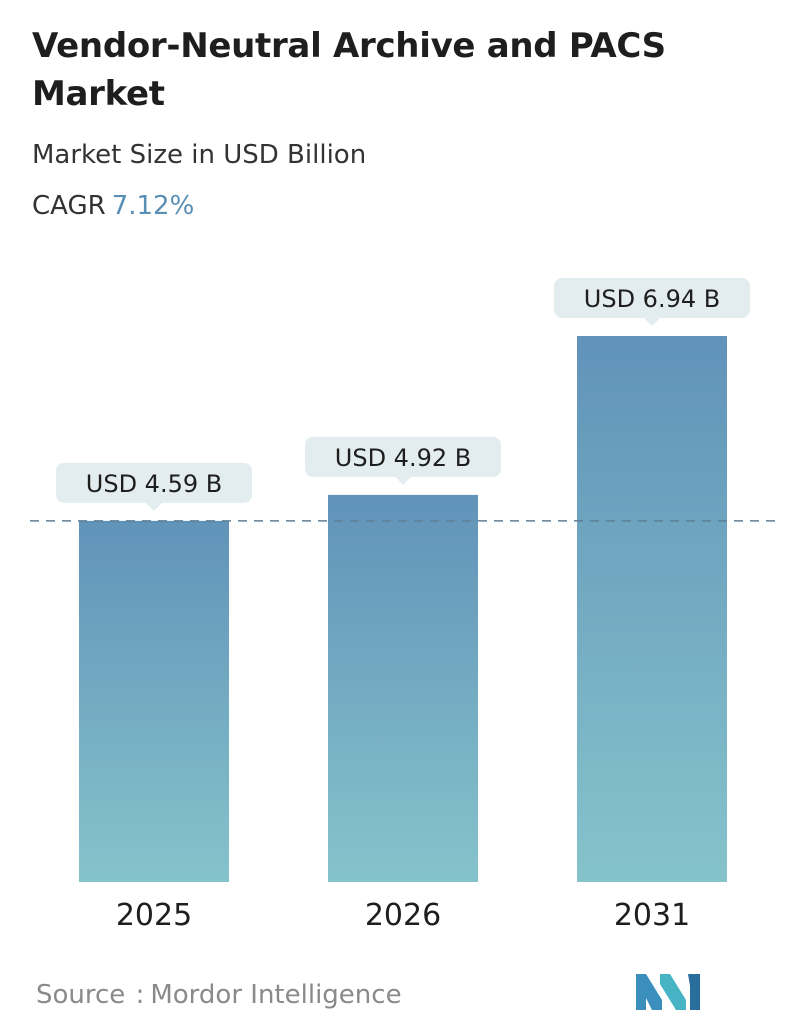 Image resolution: width=796 pixels, height=1034 pixels. Describe the element at coordinates (652, 609) in the screenshot. I see `bar-2031` at that location.